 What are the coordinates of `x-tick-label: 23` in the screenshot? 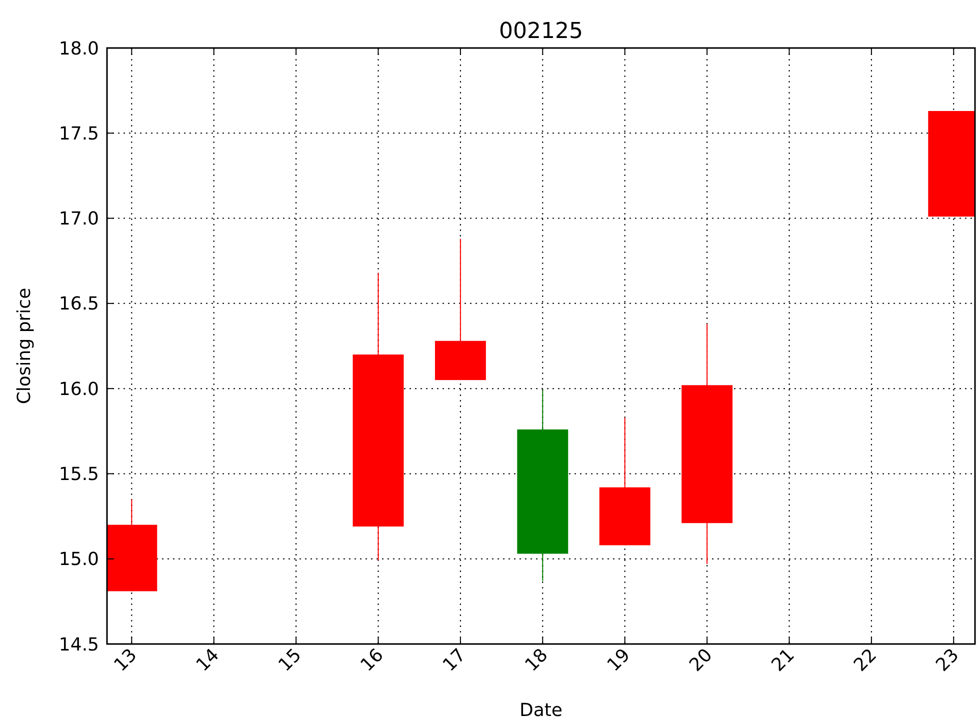 It's located at (948, 660).